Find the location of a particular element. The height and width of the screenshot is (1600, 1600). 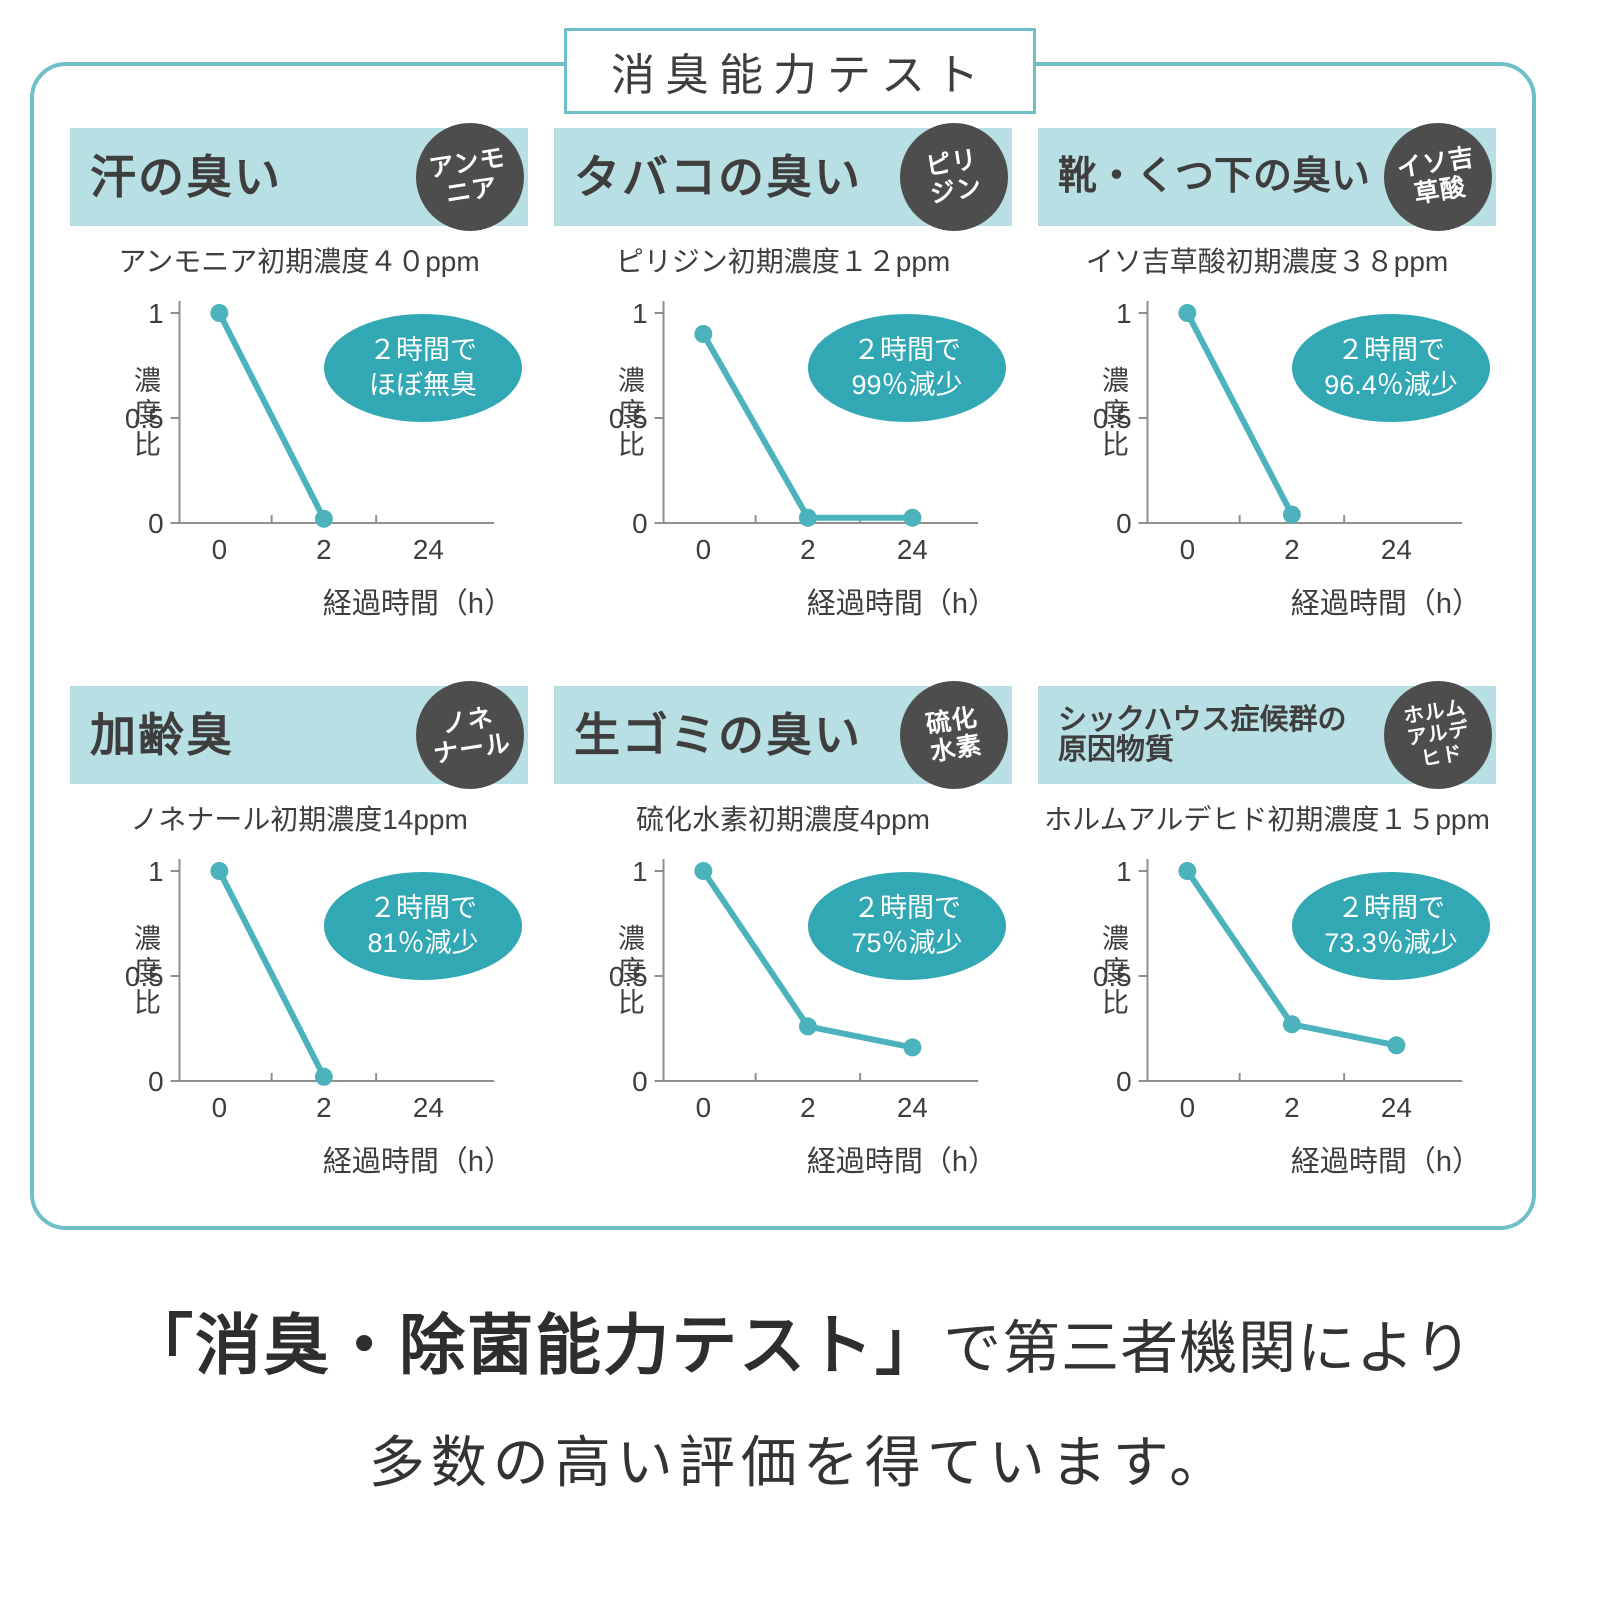

panel-title-line: 原因物質 is located at coordinates (1116, 750).